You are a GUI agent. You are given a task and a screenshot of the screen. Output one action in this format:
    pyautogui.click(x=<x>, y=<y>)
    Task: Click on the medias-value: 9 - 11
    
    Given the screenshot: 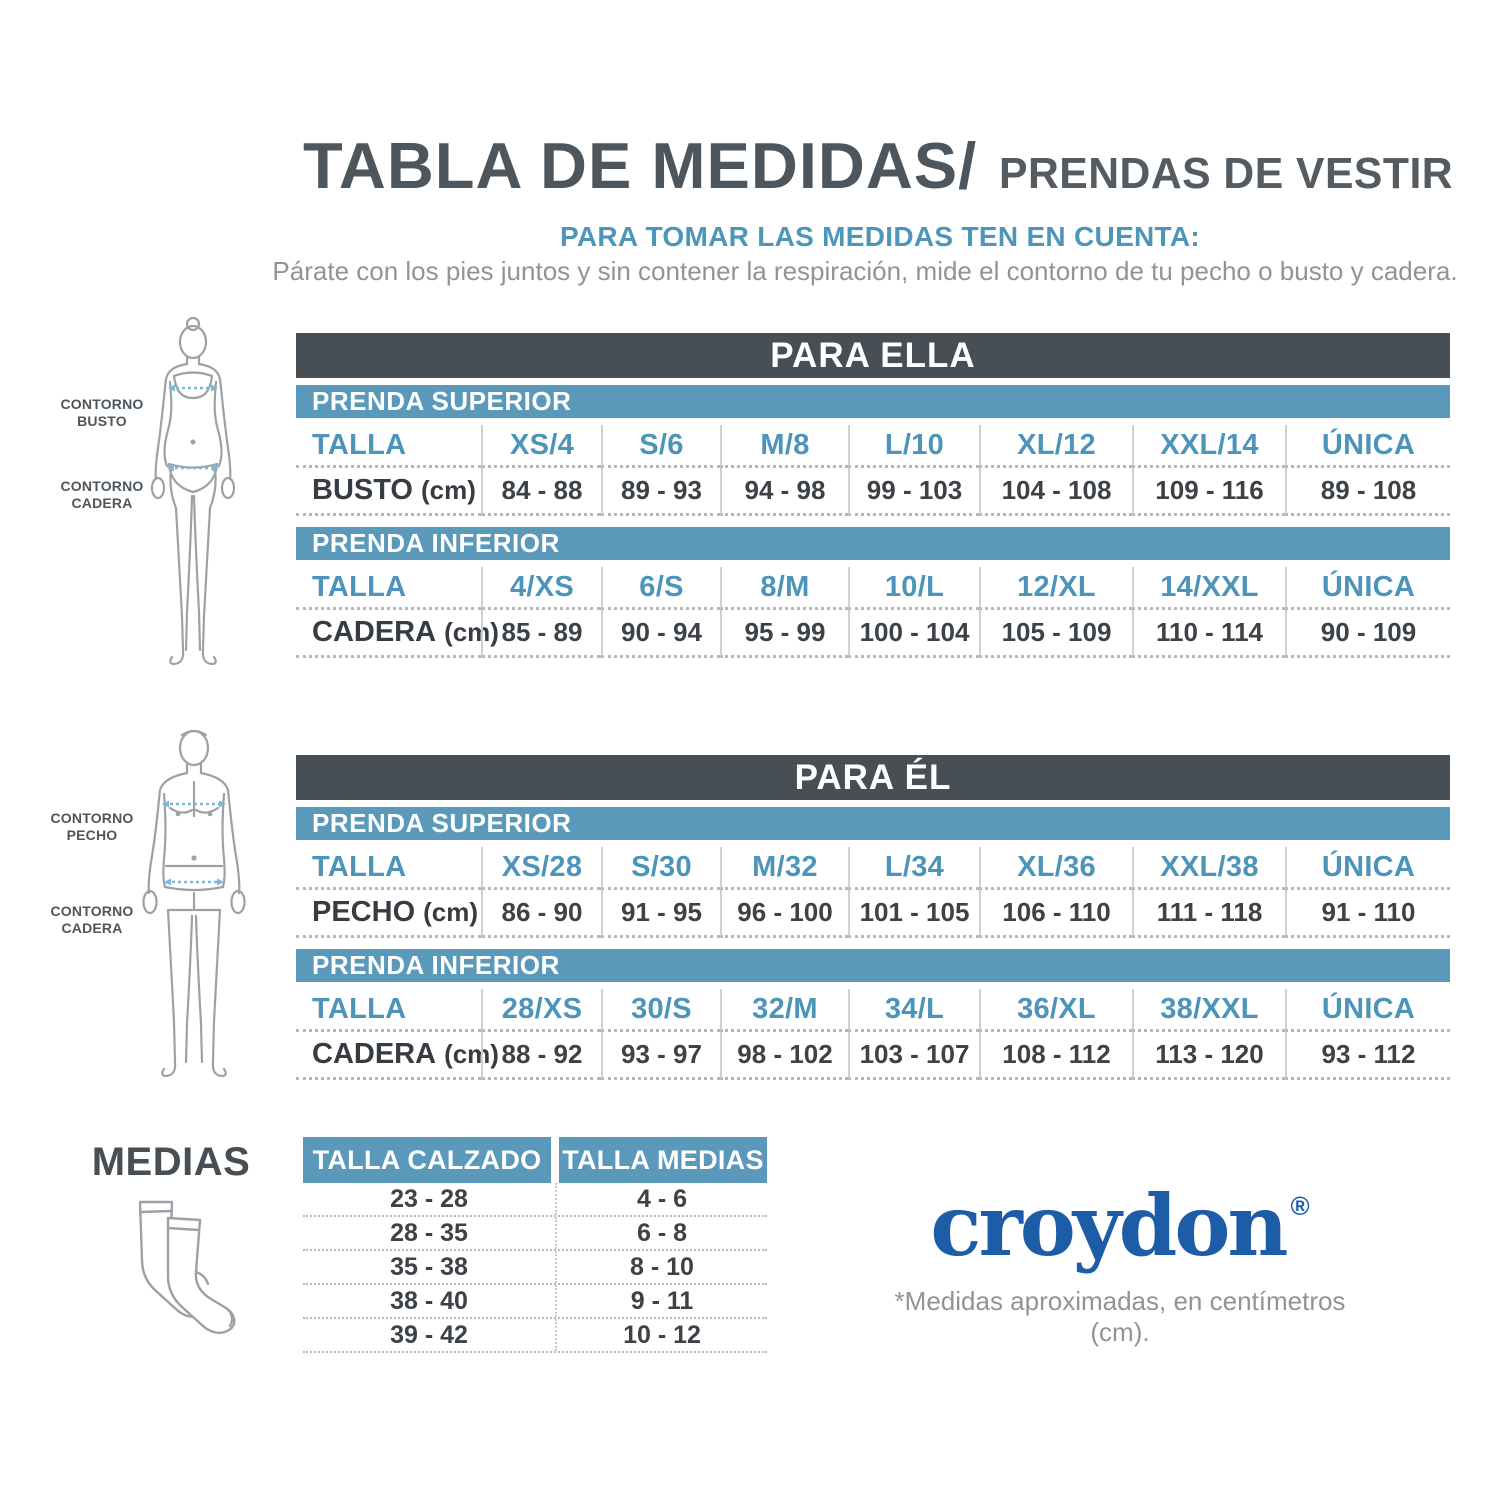 What is the action you would take?
    pyautogui.click(x=661, y=1301)
    